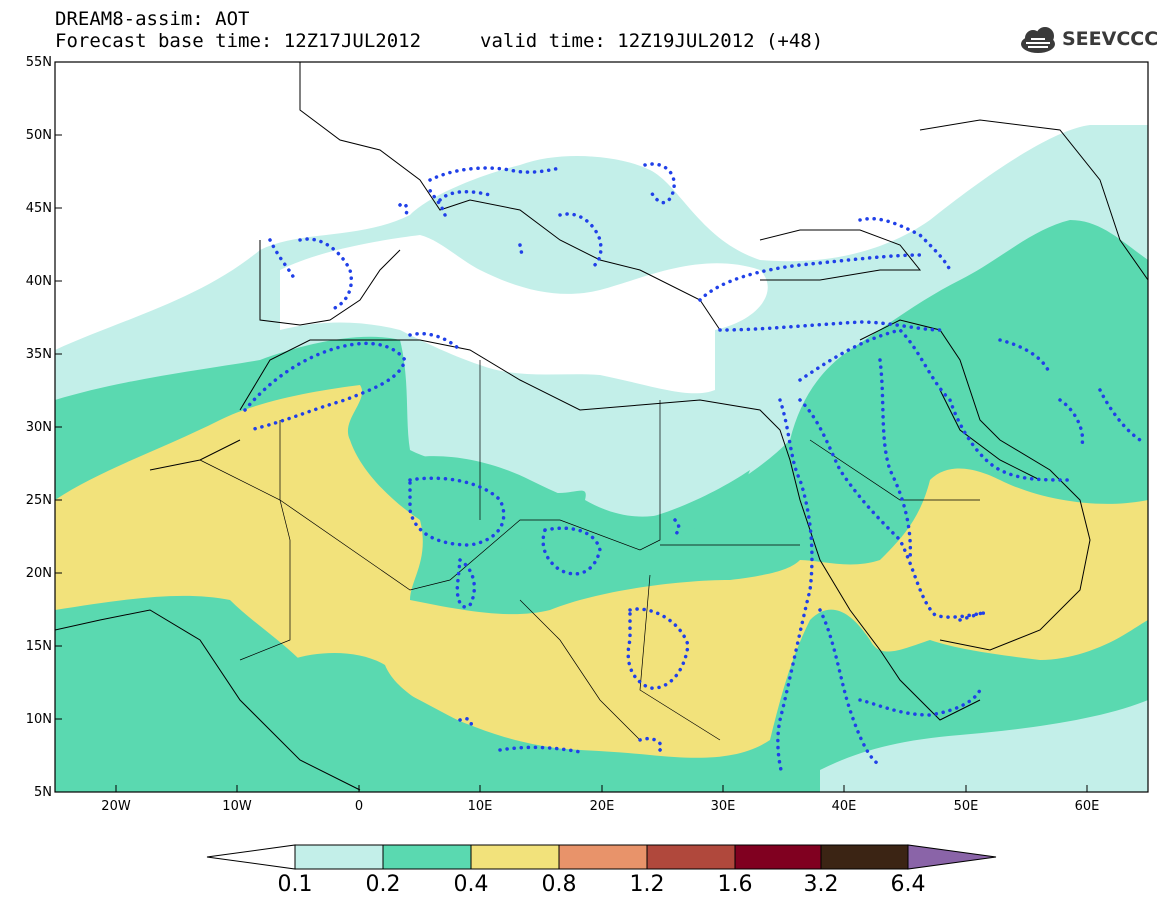  I want to click on colorbar-bin-3.2, so click(864, 857).